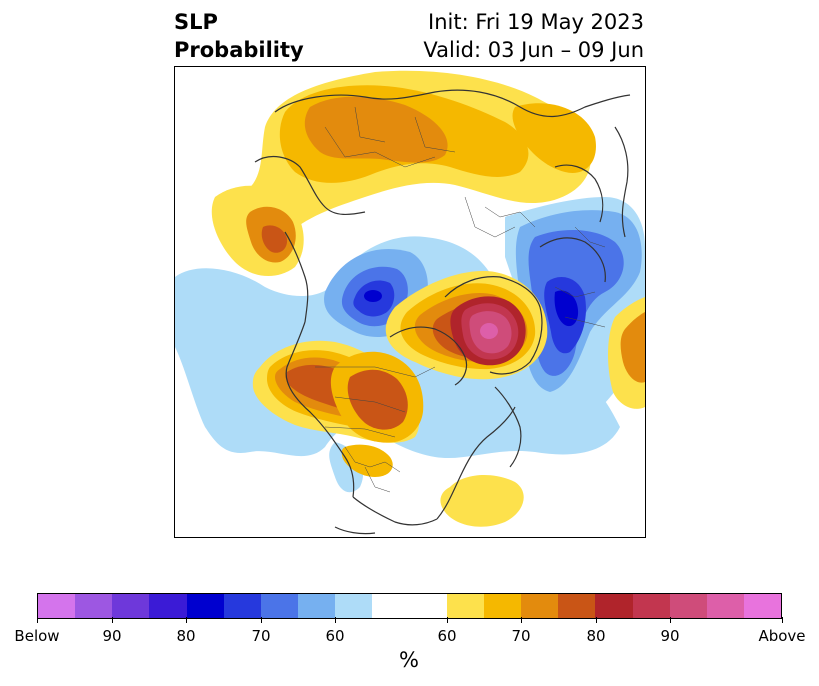 The width and height of the screenshot is (819, 686). What do you see at coordinates (554, 138) in the screenshot?
I see `anomaly-above-northeast` at bounding box center [554, 138].